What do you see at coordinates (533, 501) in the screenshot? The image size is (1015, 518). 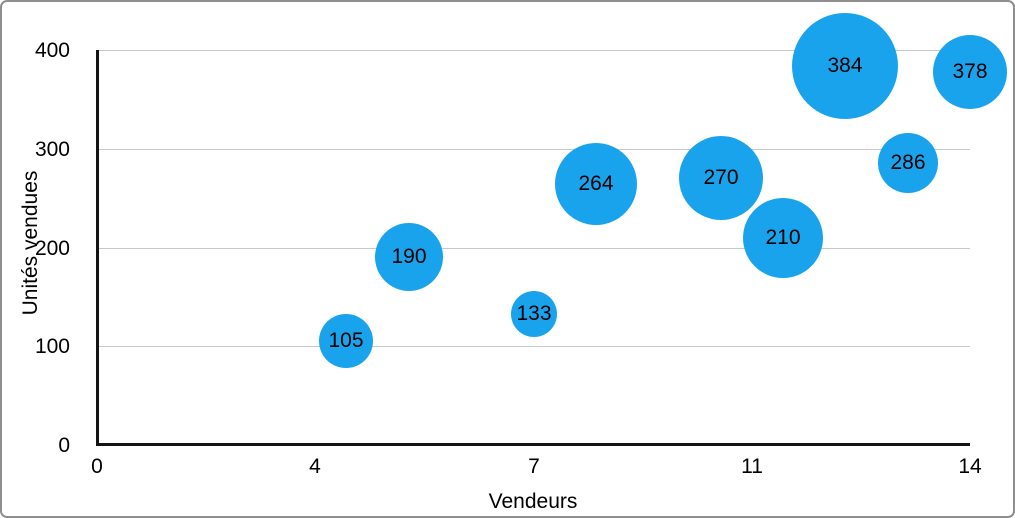 I see `x-axis-title: Vendeurs` at bounding box center [533, 501].